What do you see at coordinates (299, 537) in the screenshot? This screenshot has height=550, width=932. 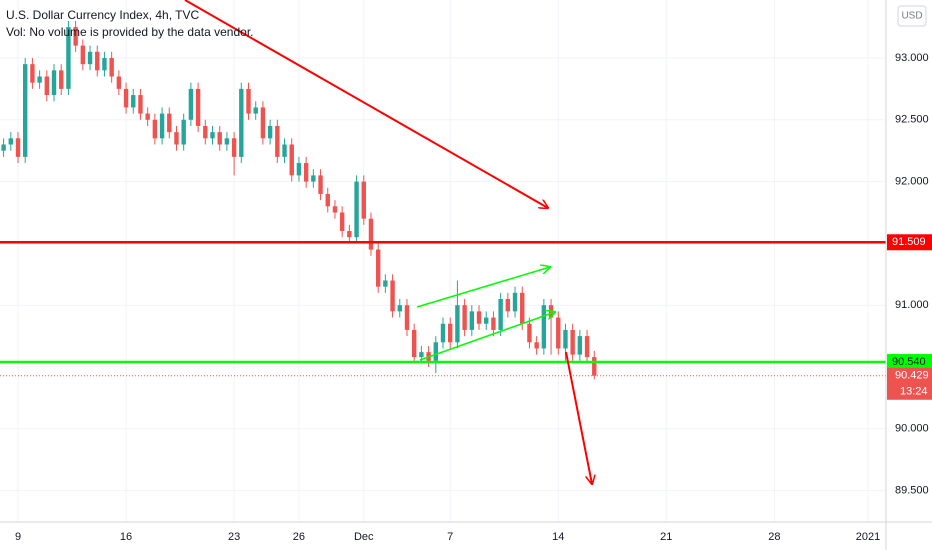 I see `x-tick-label: 26` at bounding box center [299, 537].